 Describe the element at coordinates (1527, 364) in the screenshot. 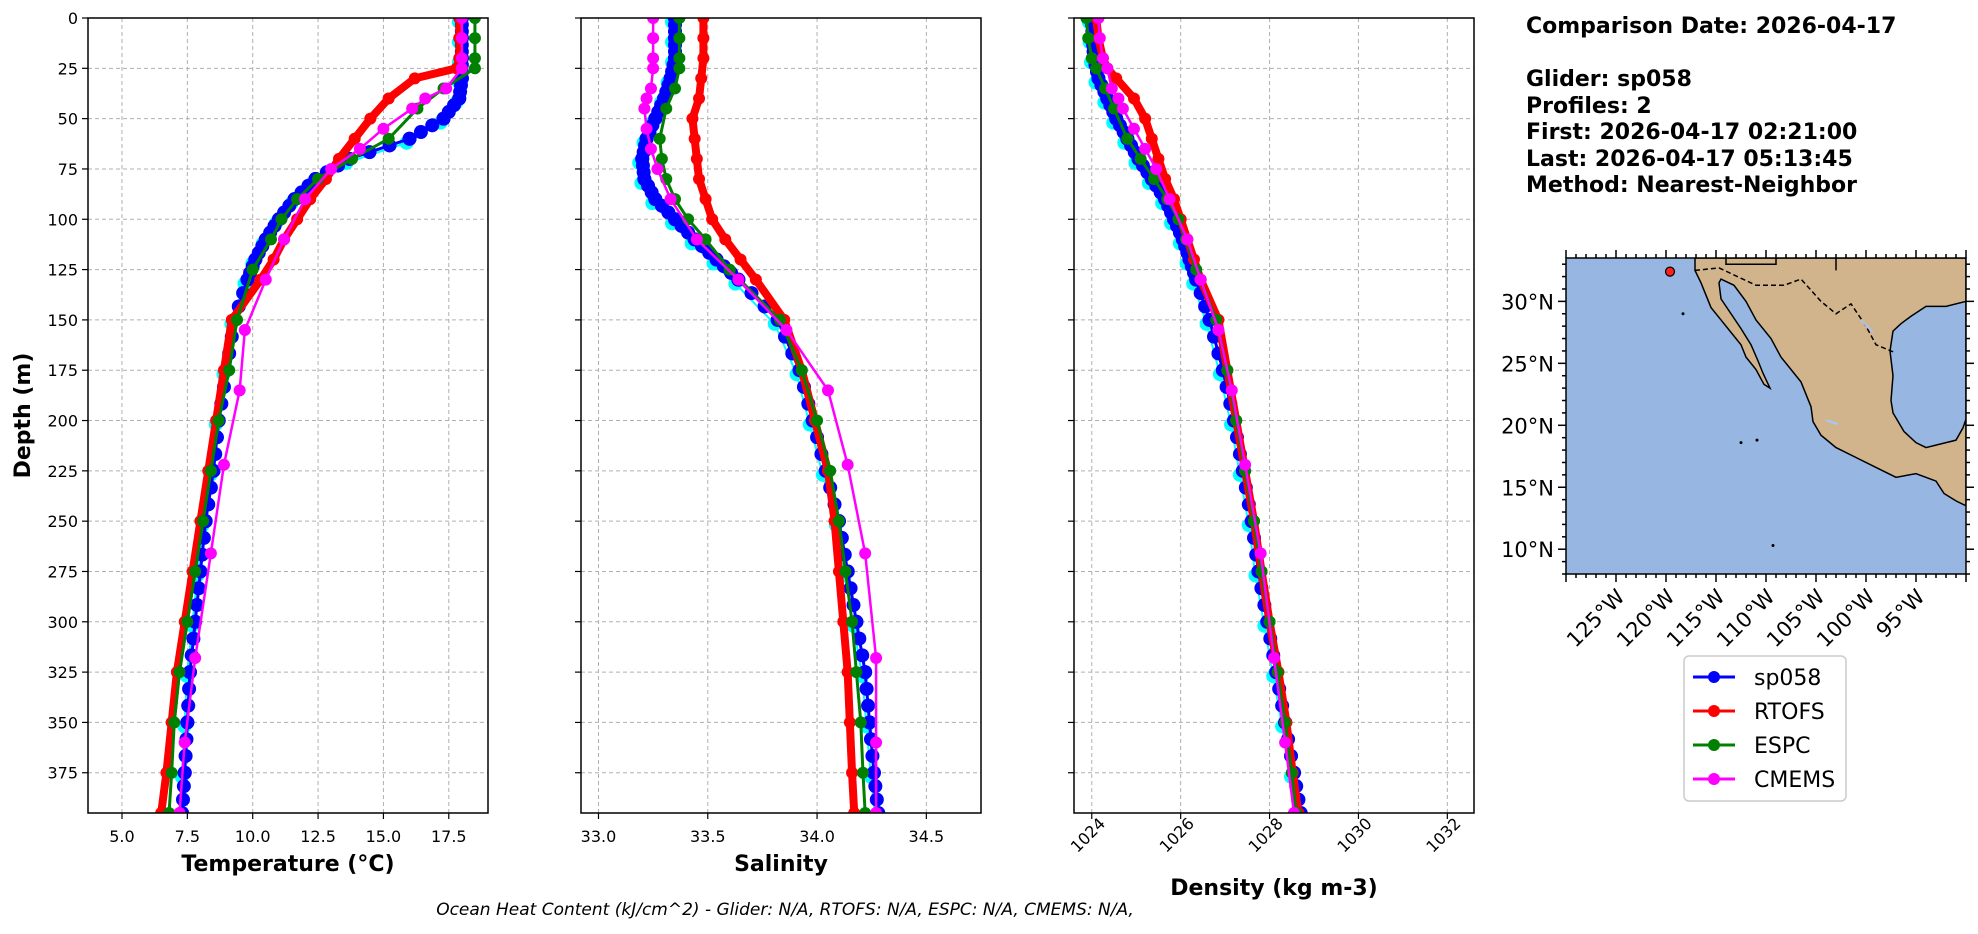

I see `map-lat-label: 25°N` at that location.